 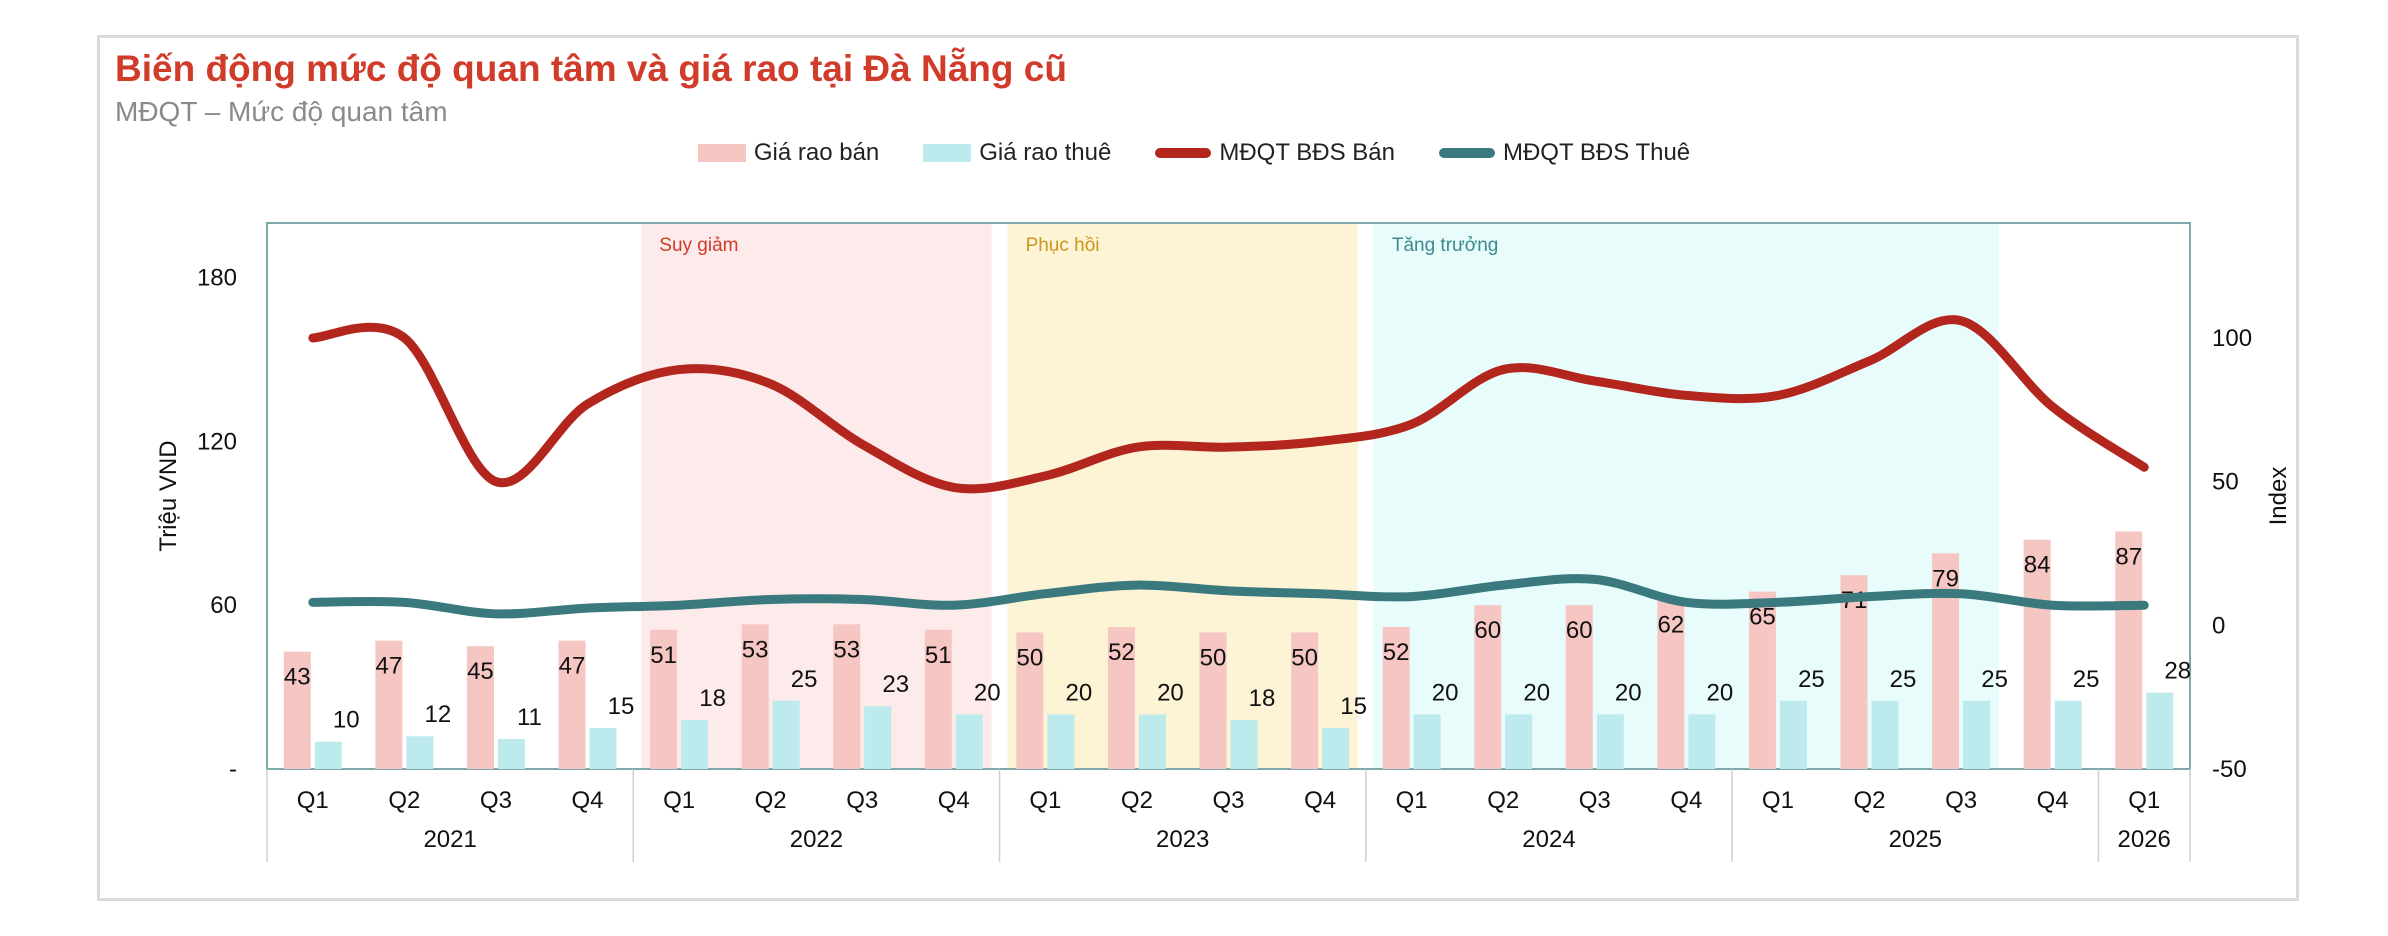 What do you see at coordinates (1063, 245) in the screenshot?
I see `phase-label-1: Phục hồi` at bounding box center [1063, 245].